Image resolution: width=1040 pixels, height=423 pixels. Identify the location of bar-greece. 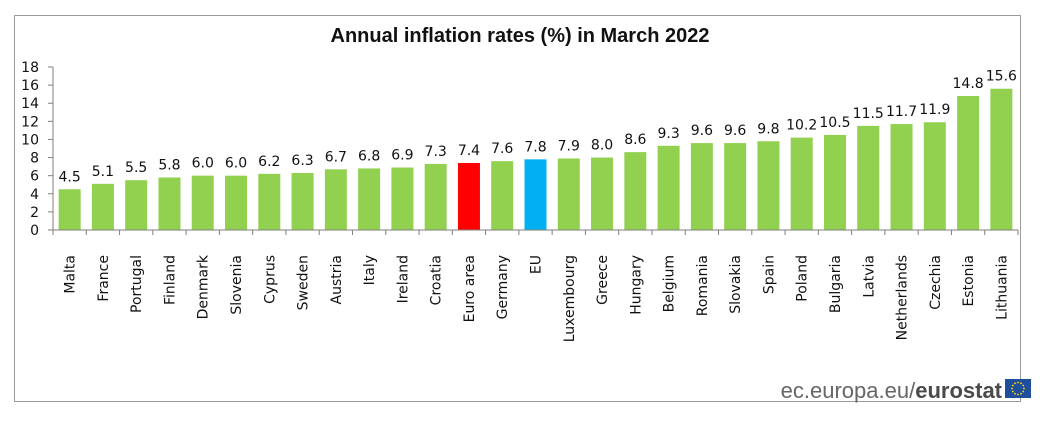
(602, 193).